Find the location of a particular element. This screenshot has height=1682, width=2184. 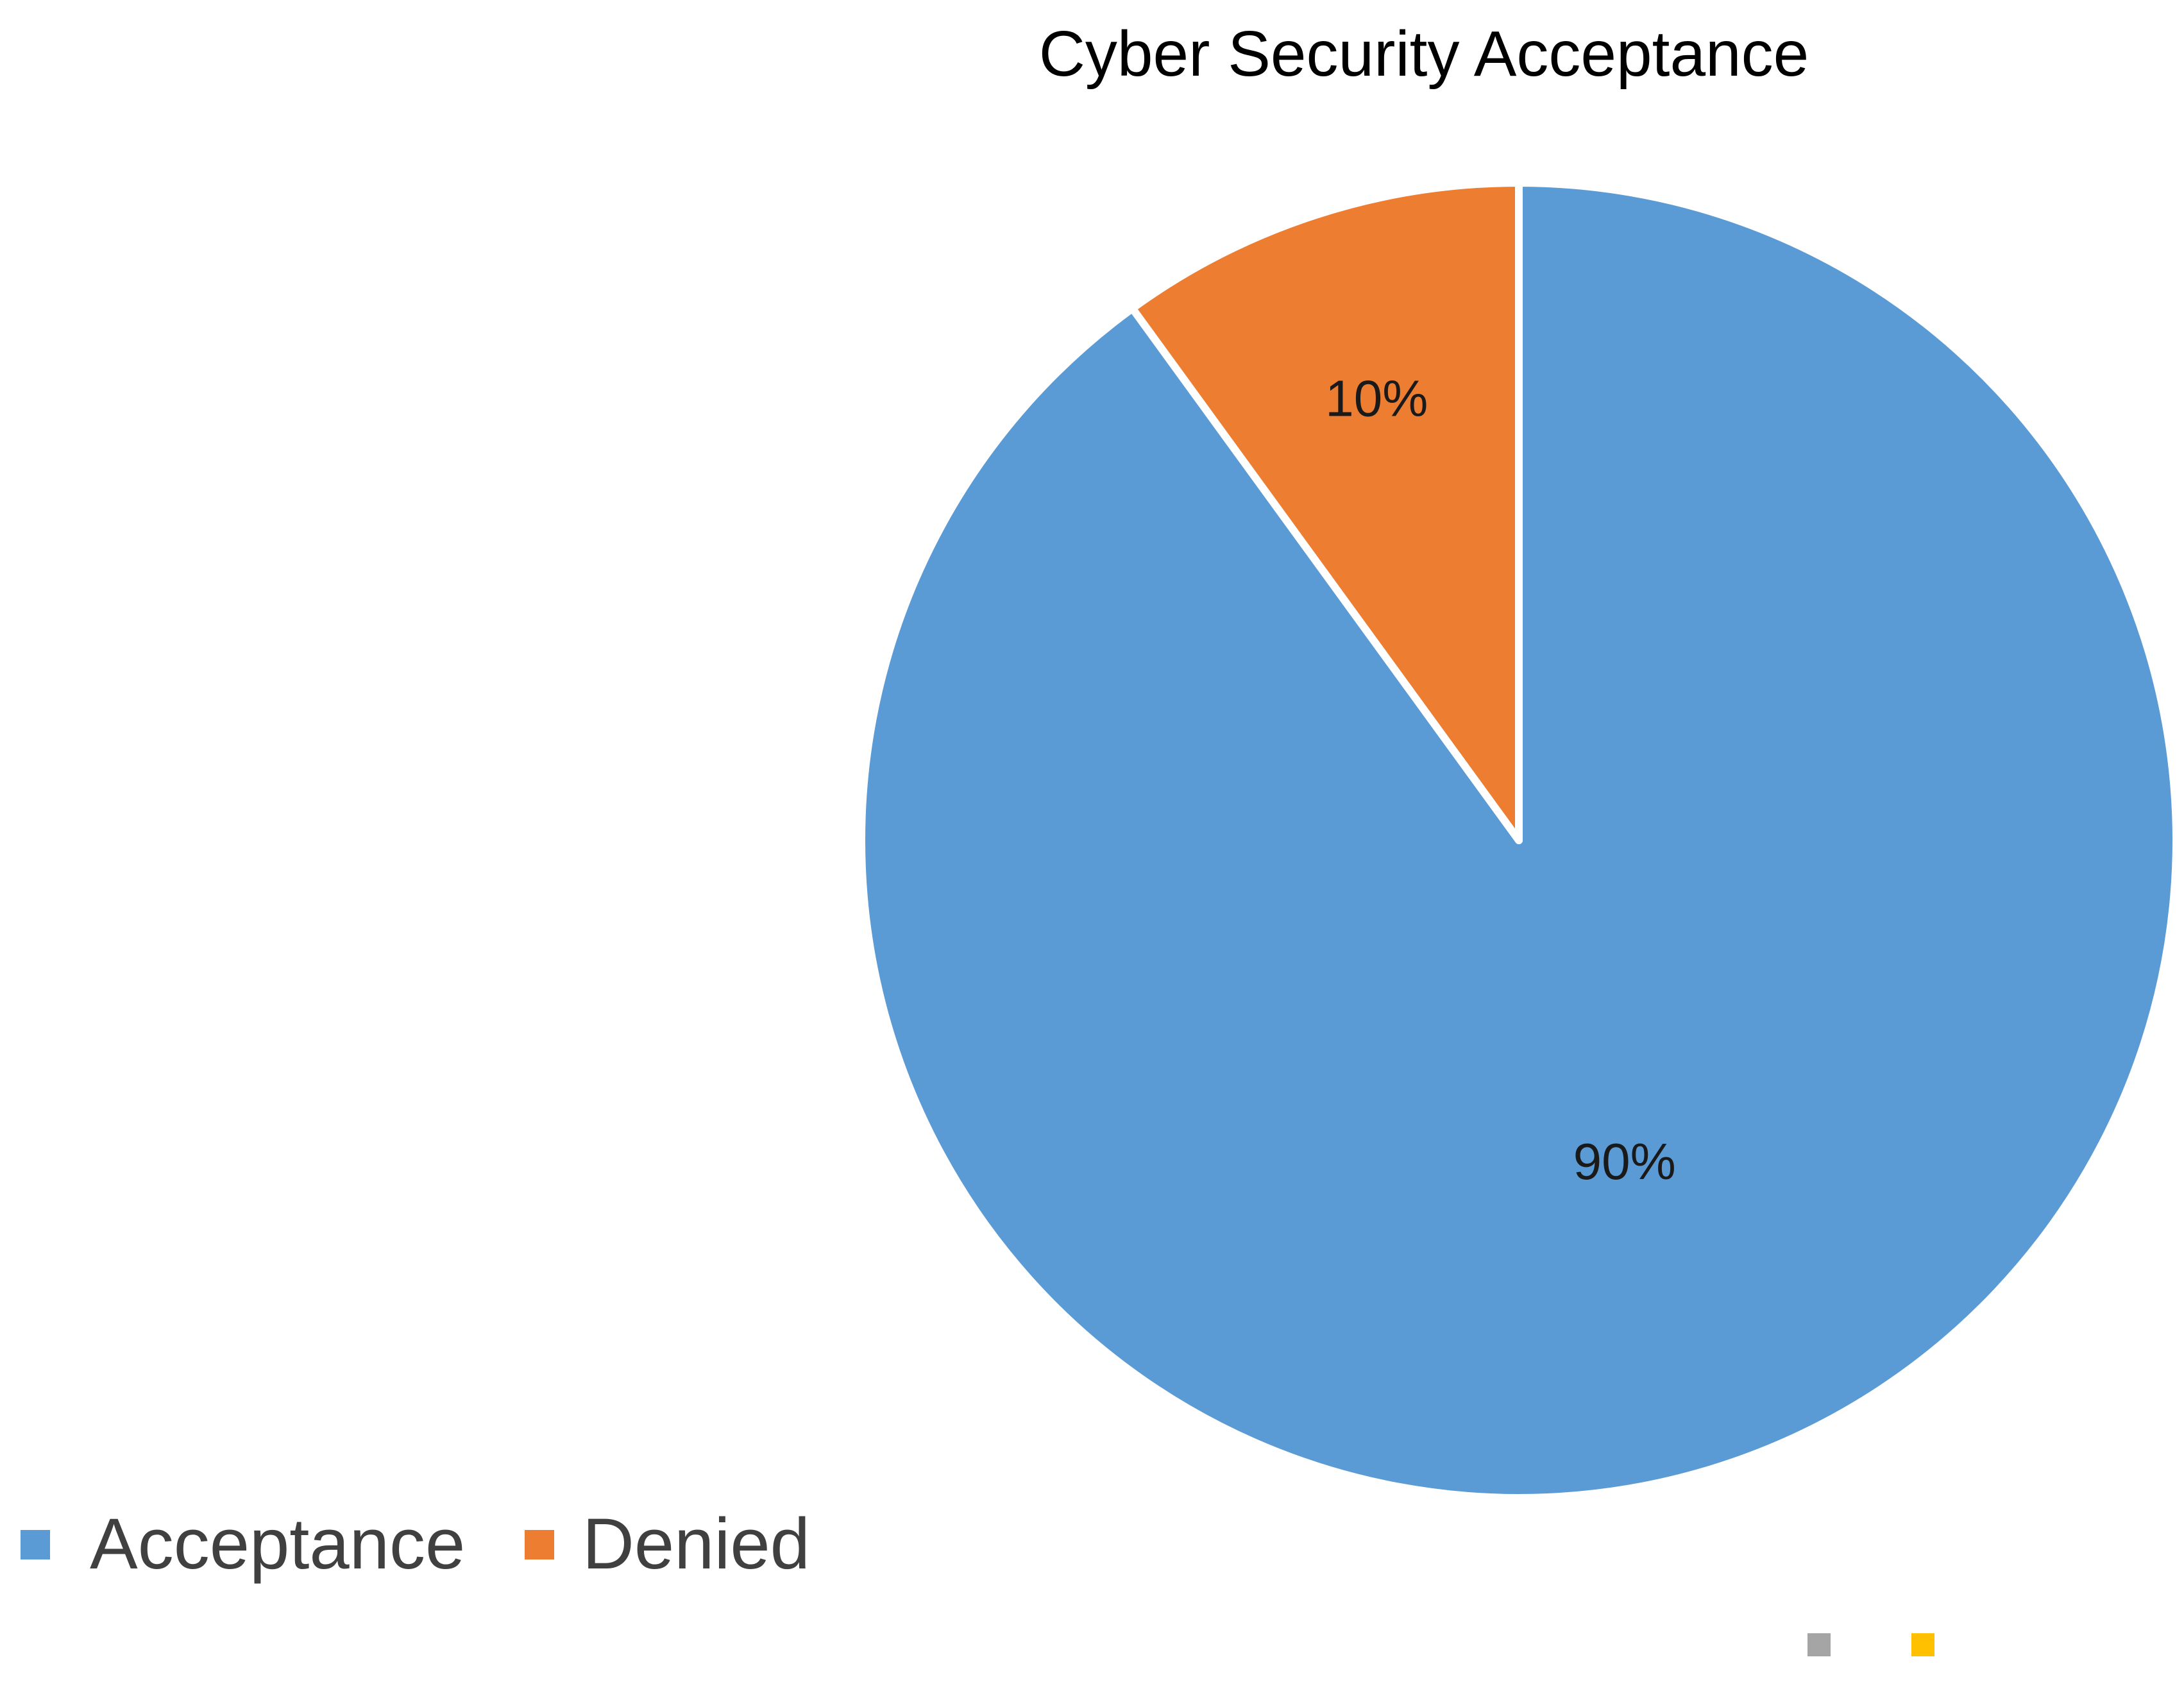

data-labels: 90% 10% is located at coordinates (1500, 780).